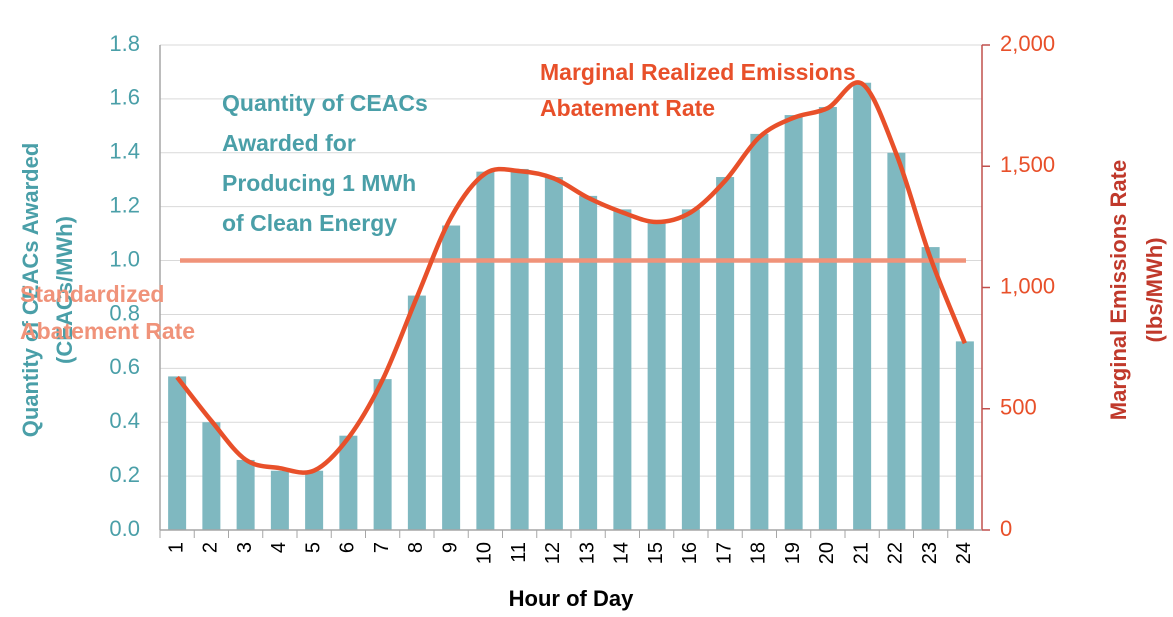  Describe the element at coordinates (896, 553) in the screenshot. I see `x-tick-label: 22` at that location.